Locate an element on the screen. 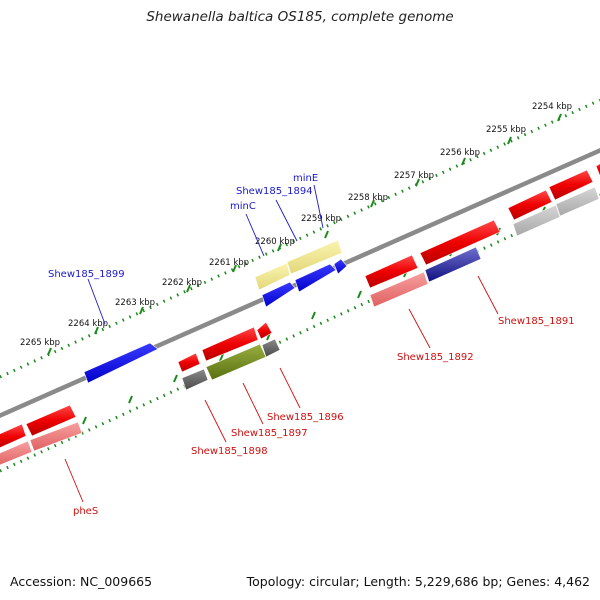  forward-strand-features is located at coordinates (215, 311).